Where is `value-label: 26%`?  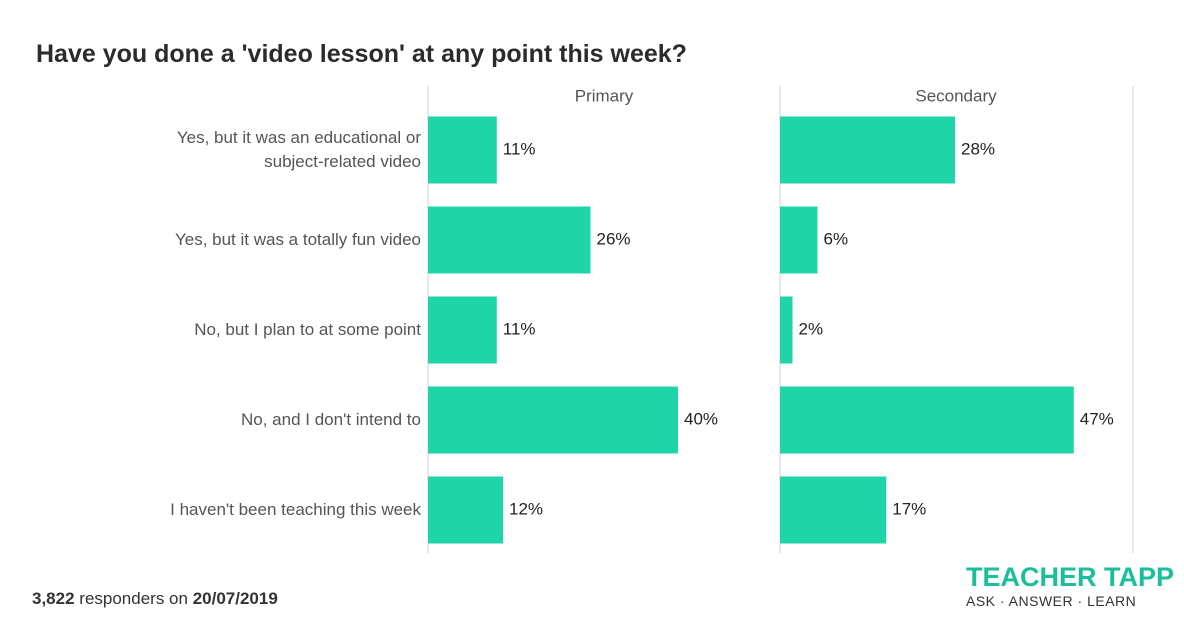
value-label: 26% is located at coordinates (614, 238).